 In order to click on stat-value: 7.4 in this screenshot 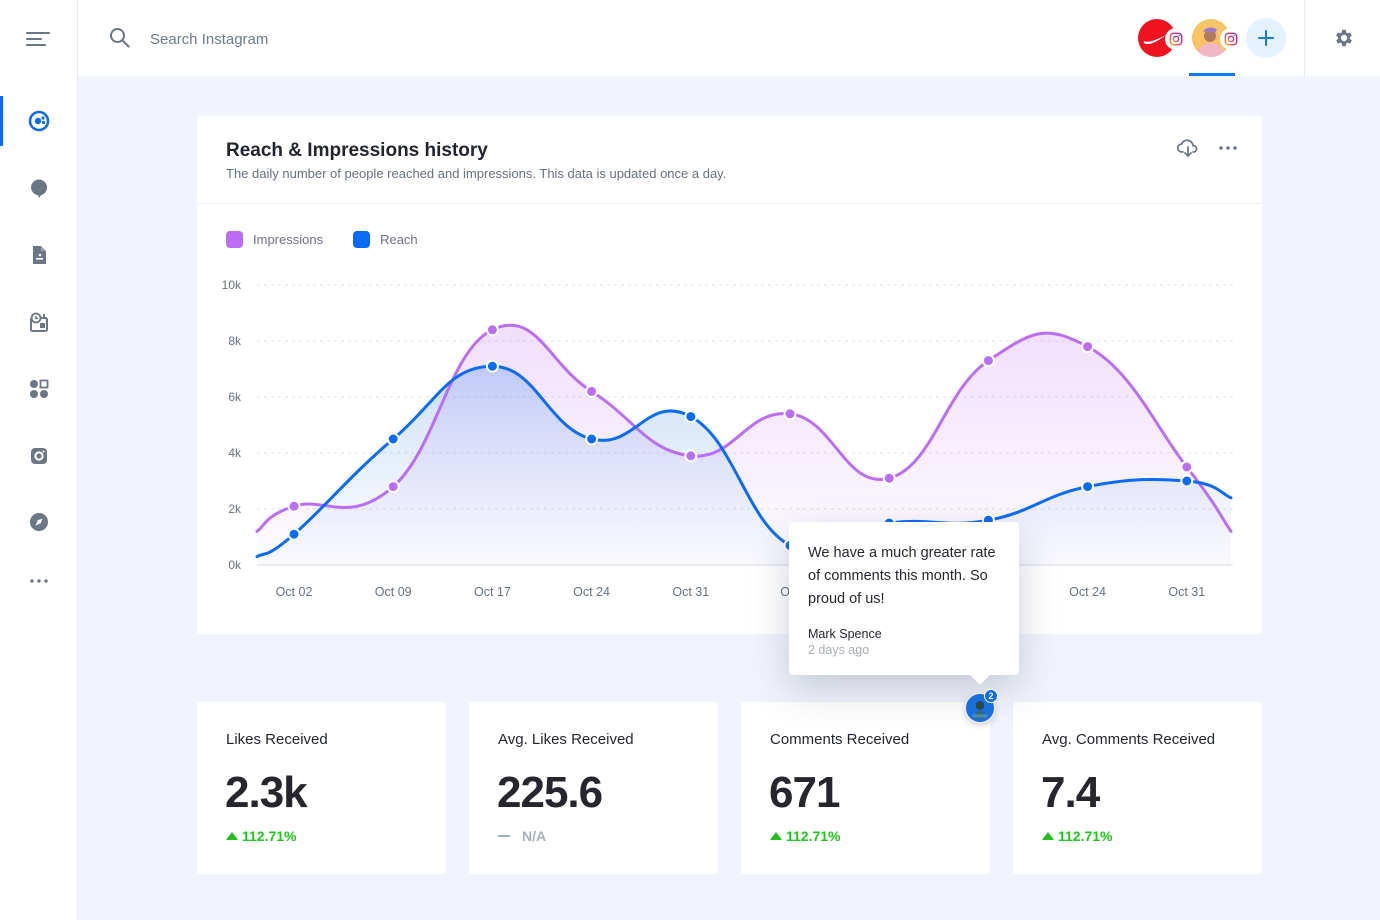, I will do `click(1070, 792)`.